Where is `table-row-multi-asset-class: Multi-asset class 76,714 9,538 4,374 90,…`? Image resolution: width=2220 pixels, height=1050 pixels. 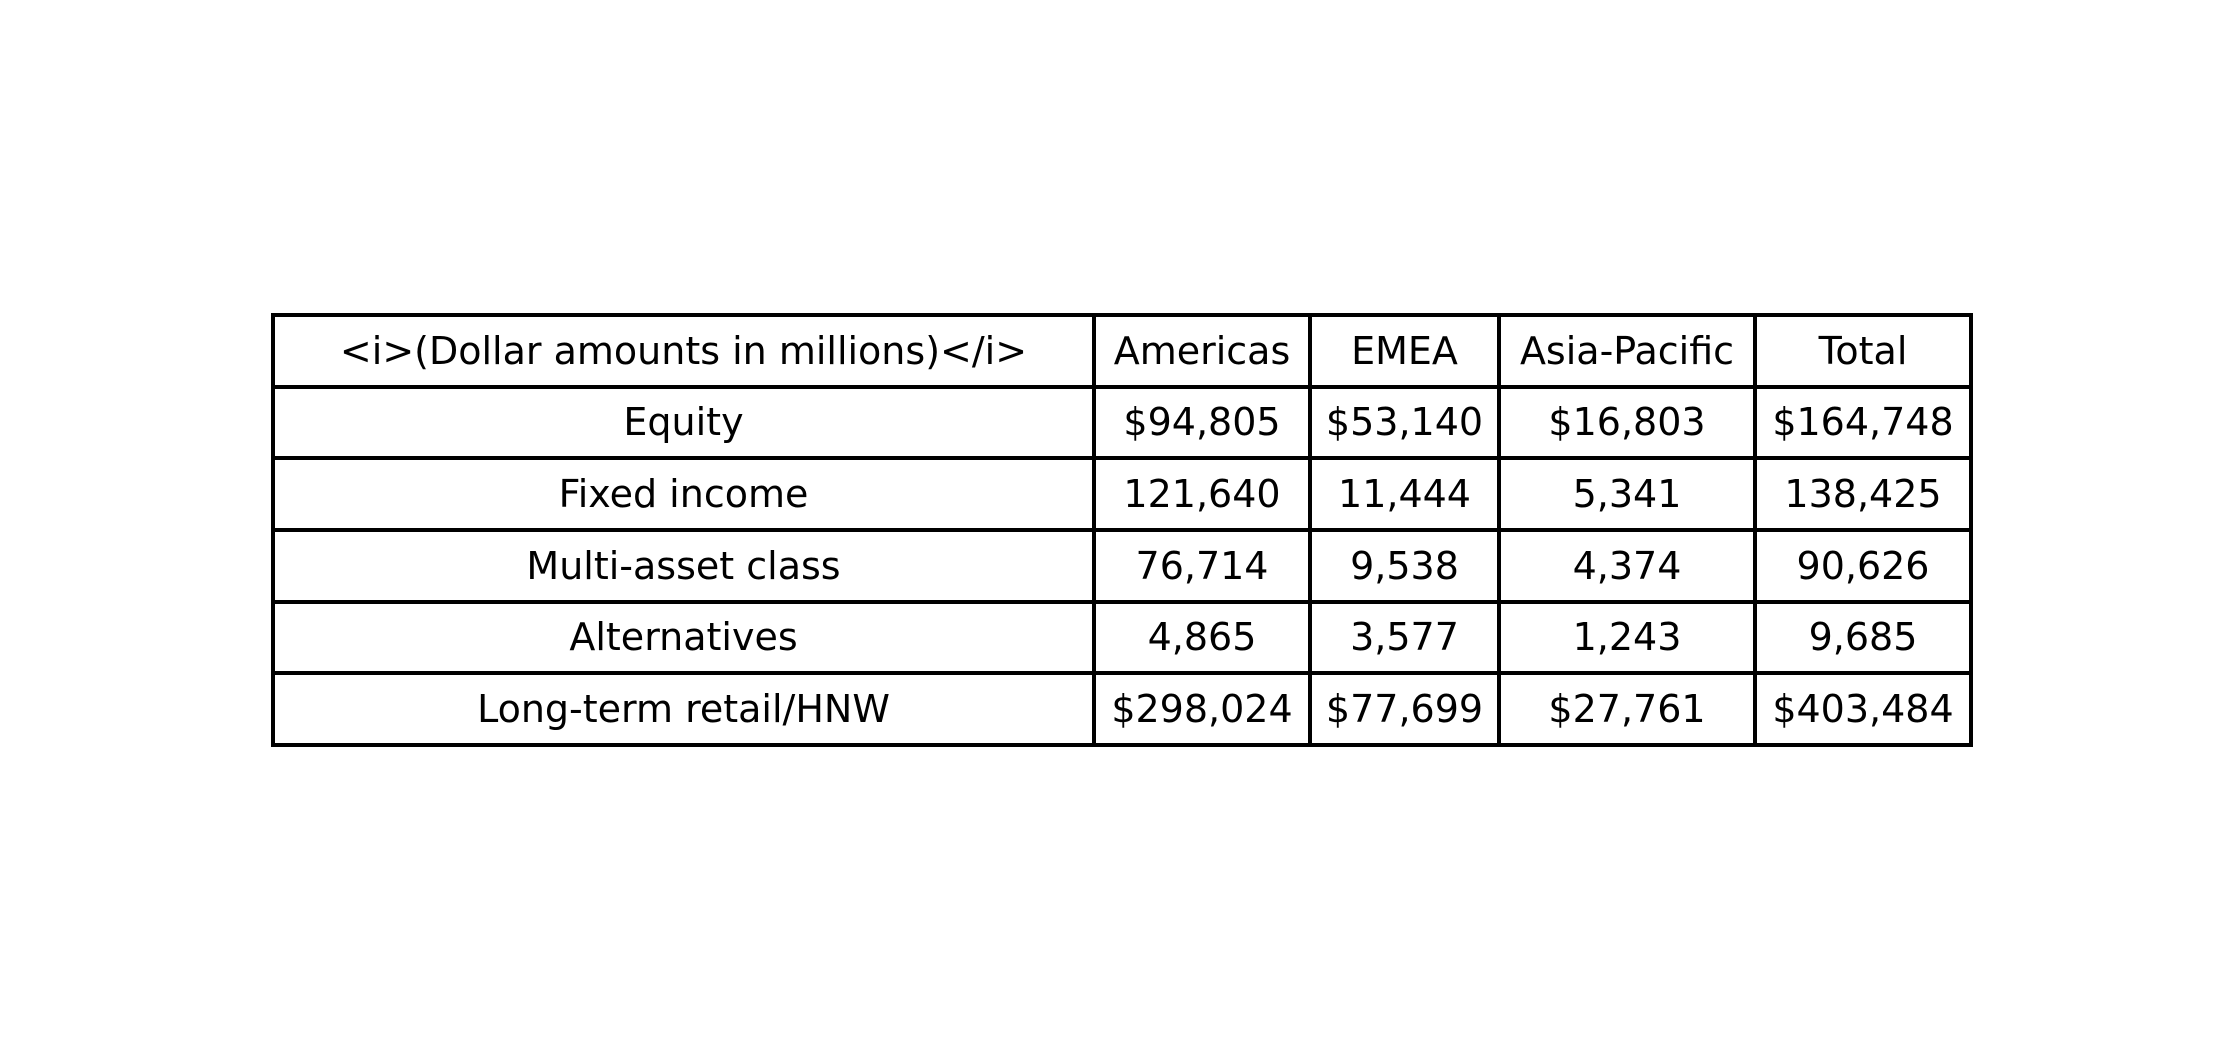
table-row-multi-asset-class: Multi-asset class 76,714 9,538 4,374 90,… is located at coordinates (1122, 565).